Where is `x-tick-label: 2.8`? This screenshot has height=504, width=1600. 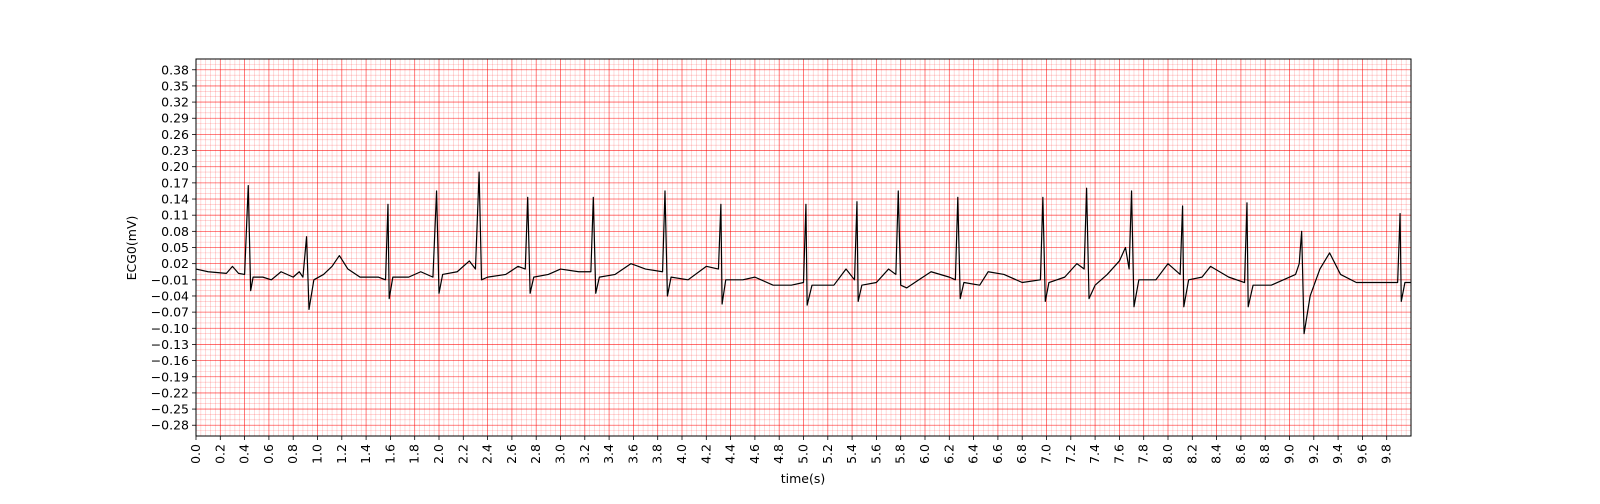 x-tick-label: 2.8 is located at coordinates (535, 454).